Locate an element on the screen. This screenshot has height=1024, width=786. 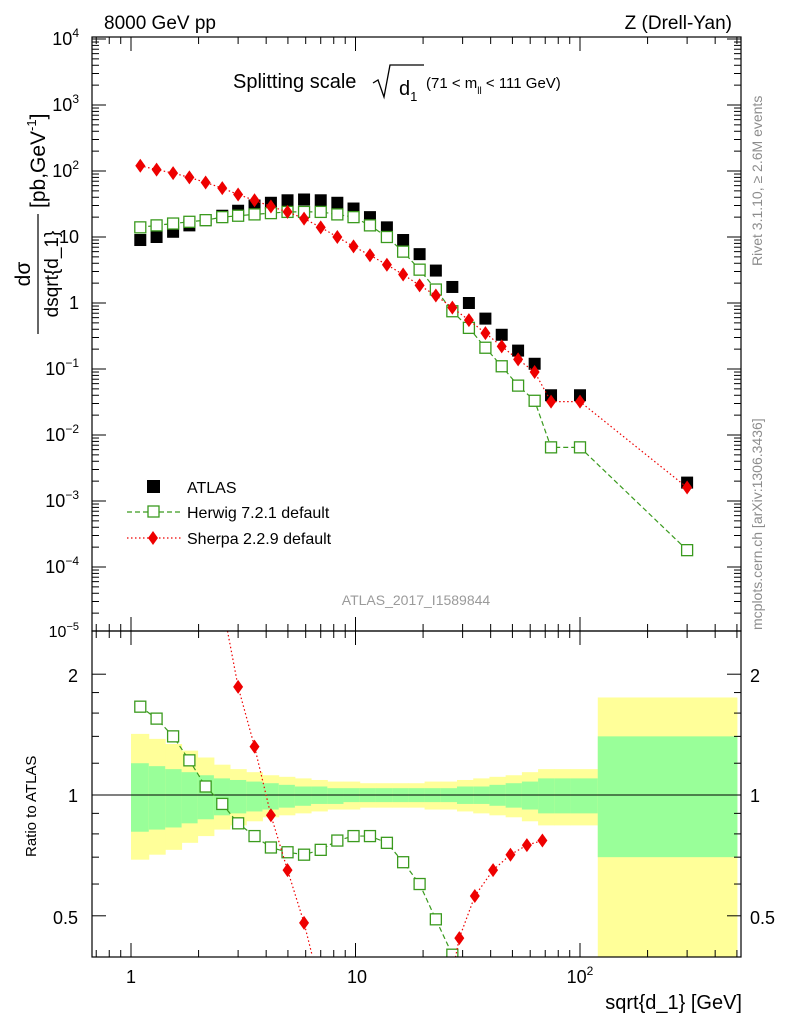
top-y-tick-label: 10⁻¹ is located at coordinates (62, 367).